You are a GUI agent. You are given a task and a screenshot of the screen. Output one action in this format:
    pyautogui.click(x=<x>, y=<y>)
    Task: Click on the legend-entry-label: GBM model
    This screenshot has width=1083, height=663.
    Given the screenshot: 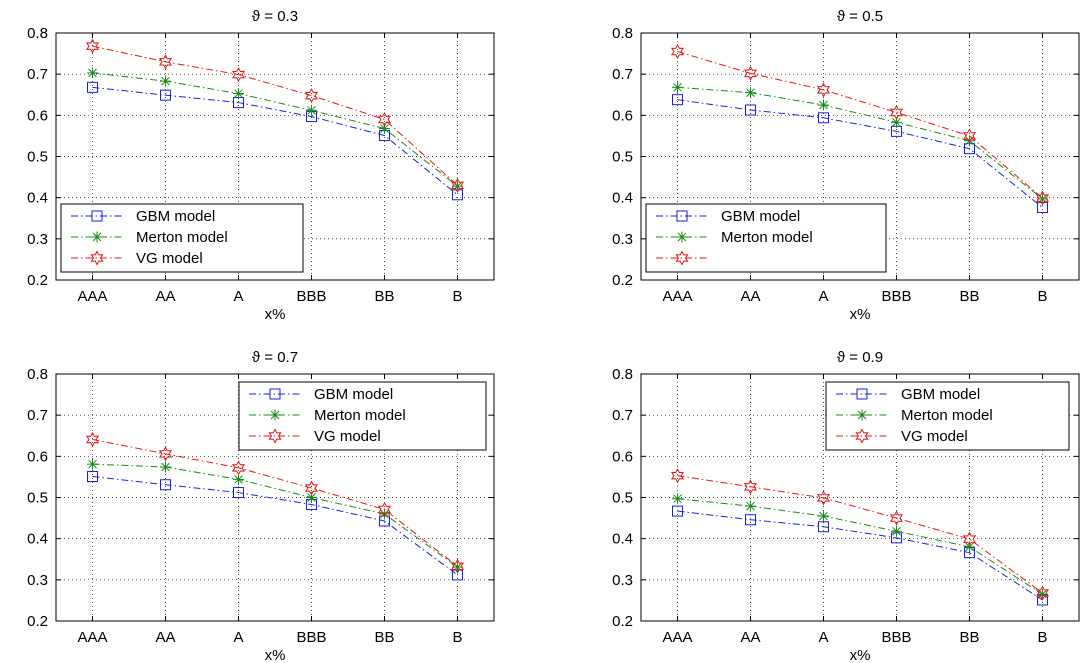 What is the action you would take?
    pyautogui.click(x=760, y=216)
    